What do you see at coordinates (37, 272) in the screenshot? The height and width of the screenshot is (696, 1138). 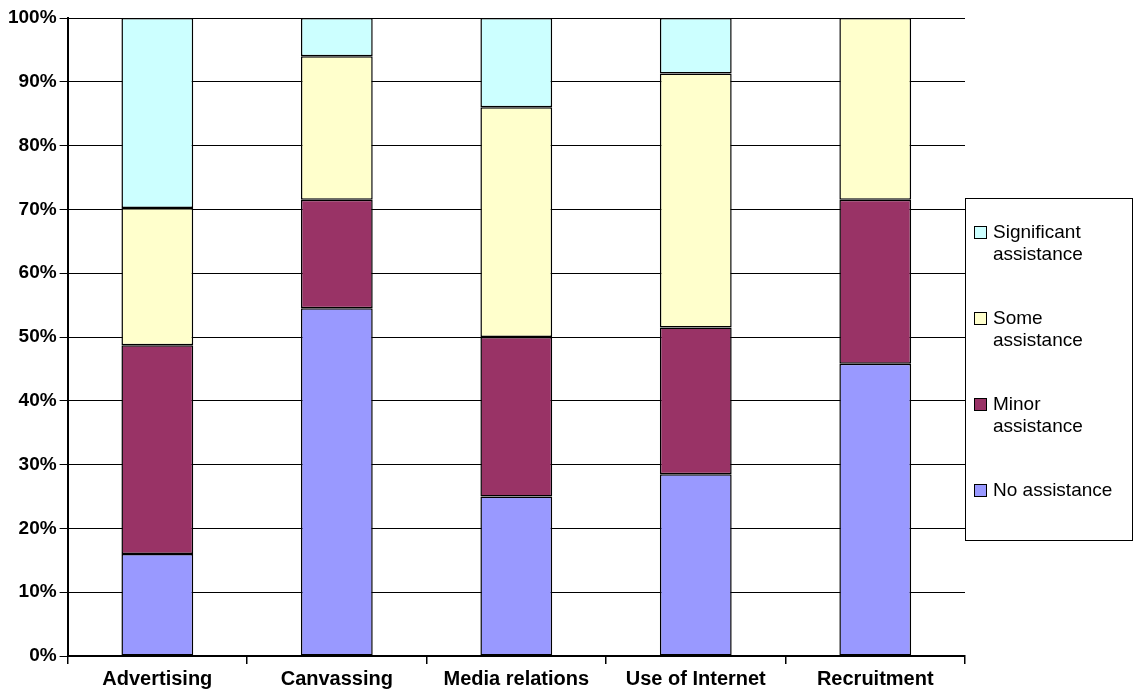 I see `y-tick-label: 60%` at bounding box center [37, 272].